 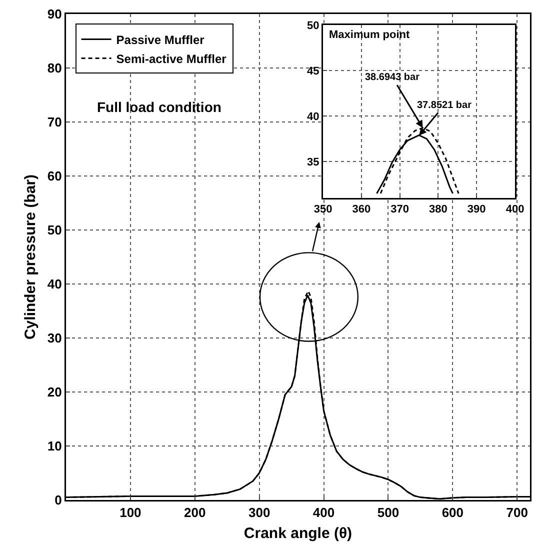 What do you see at coordinates (54, 14) in the screenshot?
I see `y-tick-label: 90` at bounding box center [54, 14].